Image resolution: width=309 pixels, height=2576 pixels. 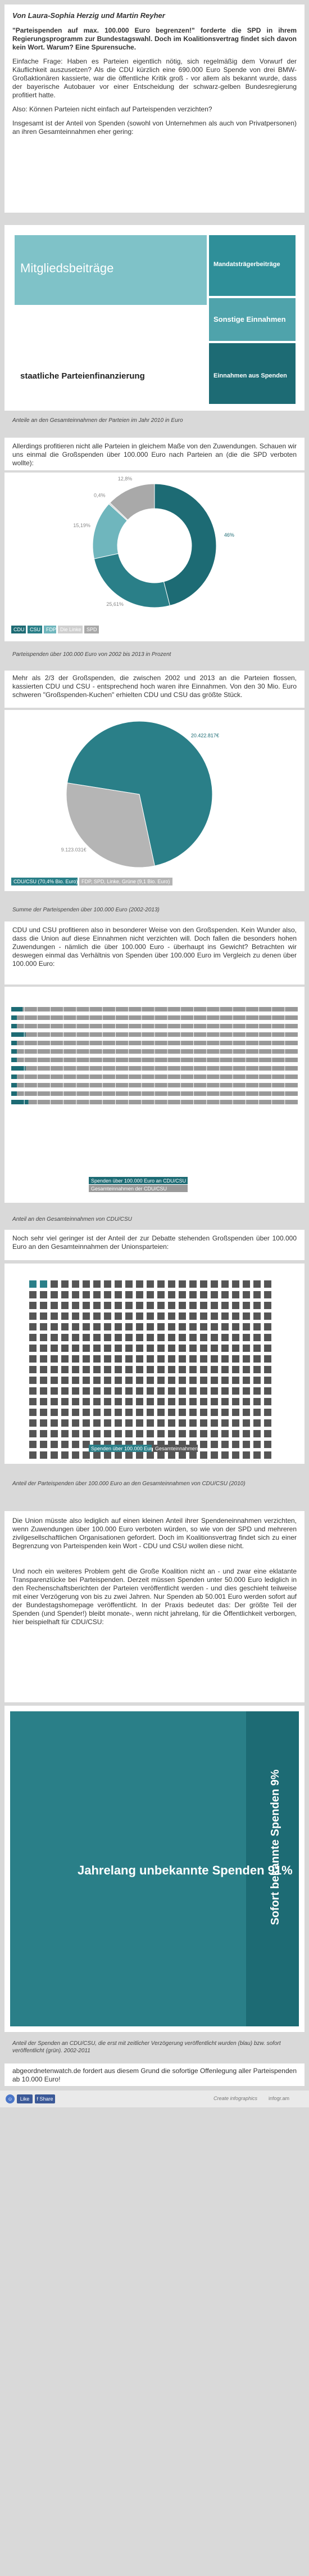 What do you see at coordinates (10, 2098) in the screenshot?
I see `like-icon: ☺` at bounding box center [10, 2098].